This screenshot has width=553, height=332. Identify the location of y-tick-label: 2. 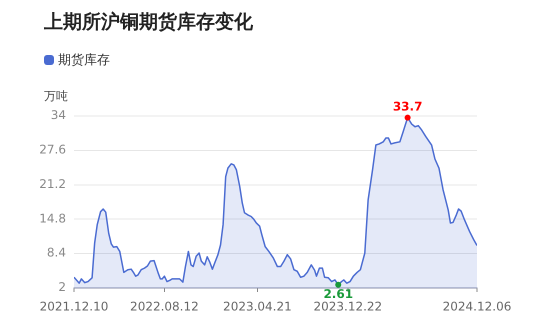
(62, 287).